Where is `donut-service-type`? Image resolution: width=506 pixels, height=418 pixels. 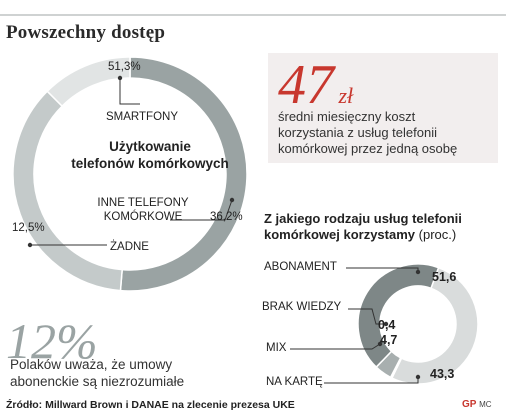 donut-service-type is located at coordinates (418, 324).